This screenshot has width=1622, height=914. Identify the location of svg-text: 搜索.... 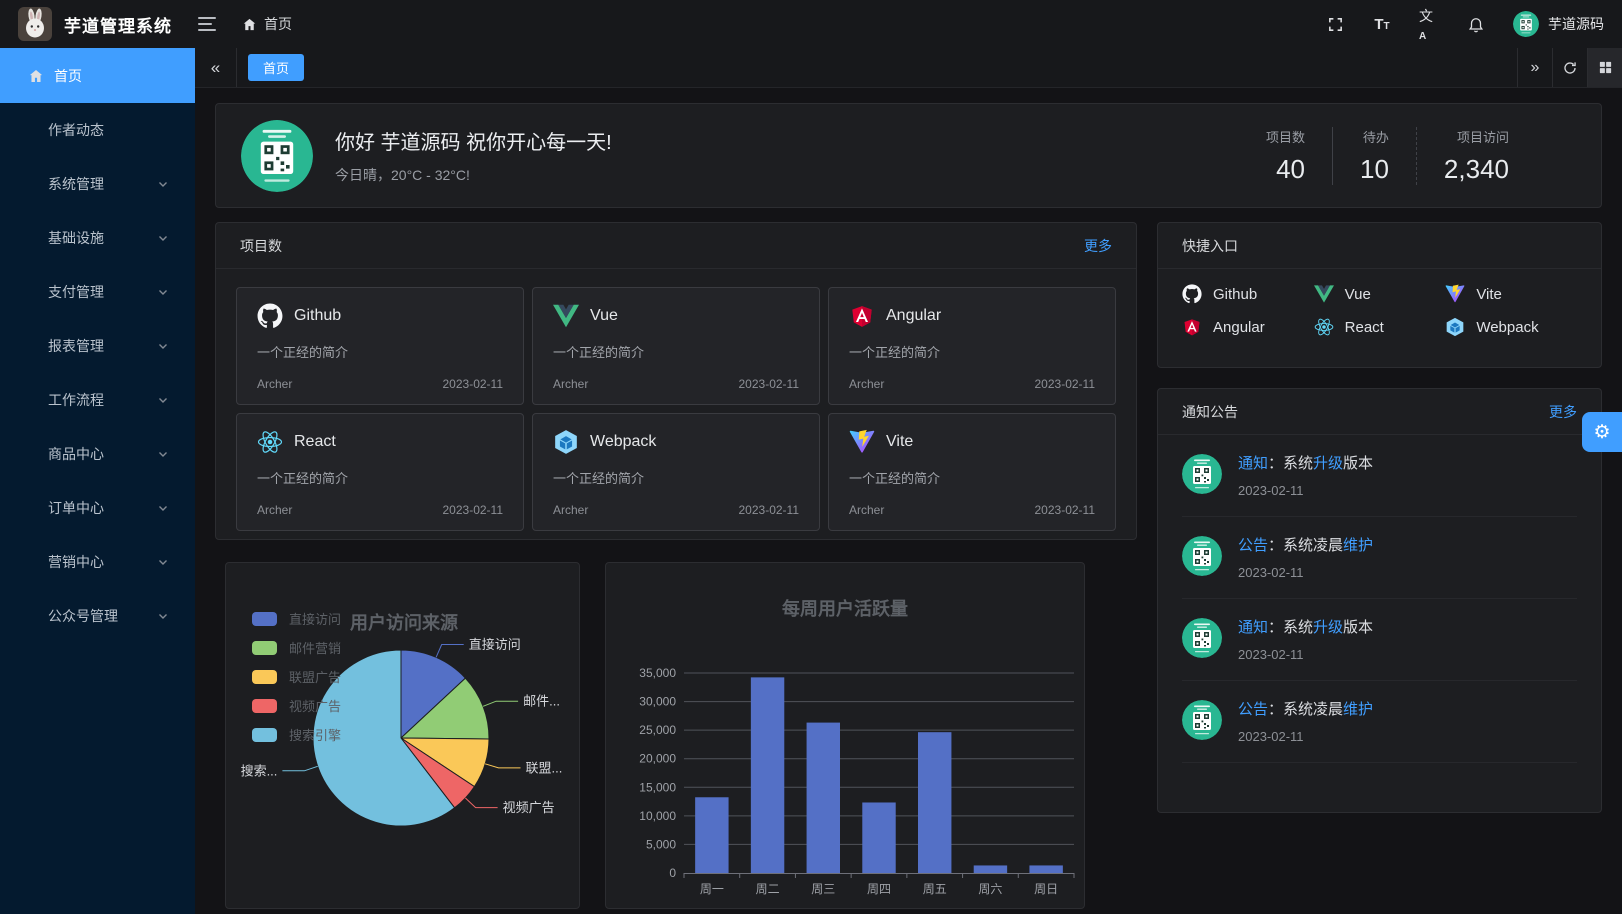
(259, 770).